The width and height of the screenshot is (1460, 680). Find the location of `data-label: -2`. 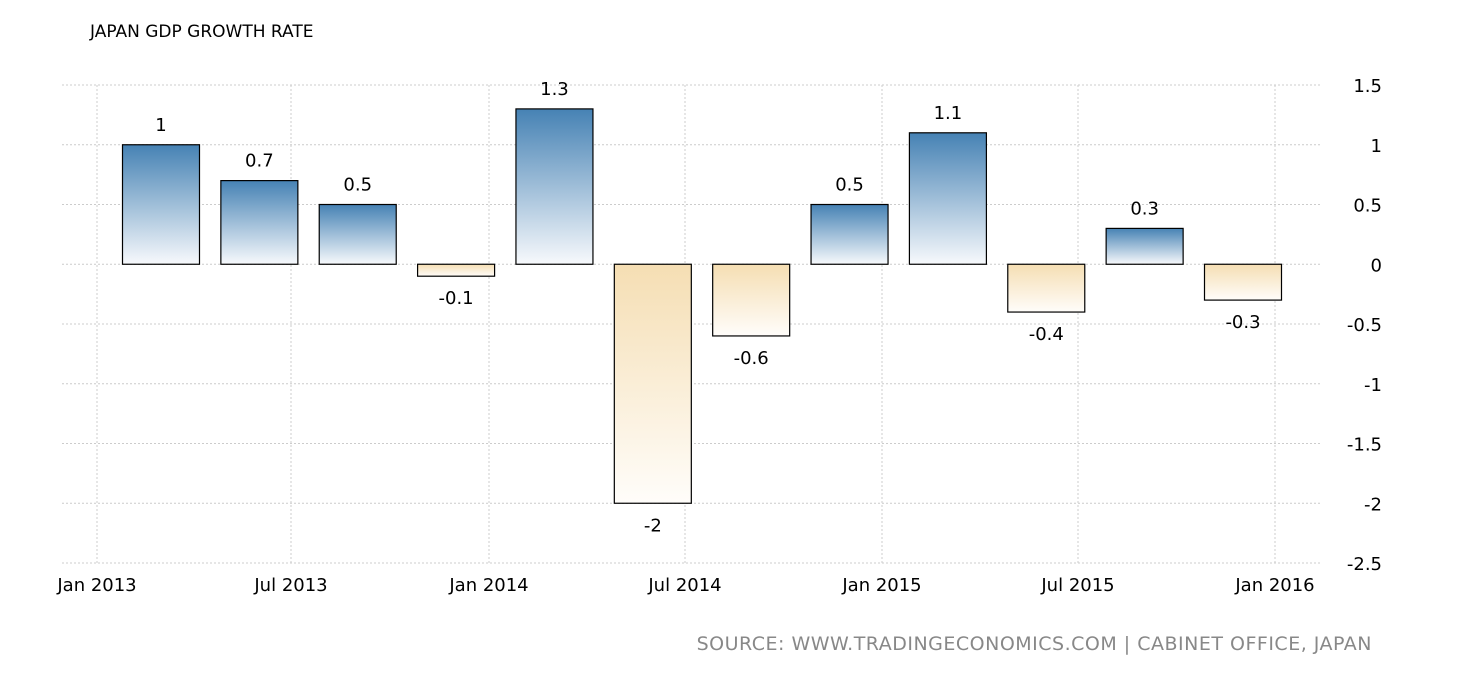

data-label: -2 is located at coordinates (653, 525).